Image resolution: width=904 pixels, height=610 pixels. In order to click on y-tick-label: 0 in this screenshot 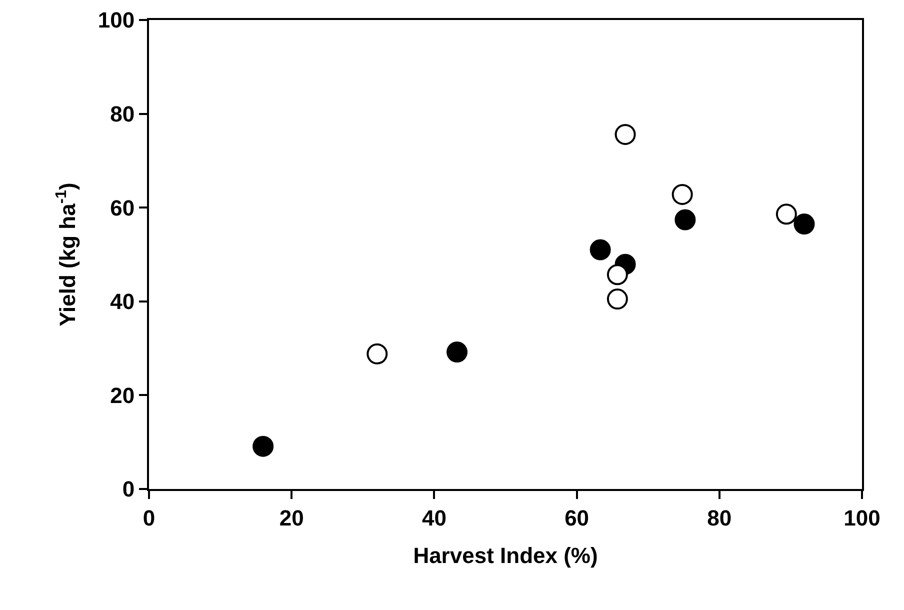, I will do `click(128, 489)`.